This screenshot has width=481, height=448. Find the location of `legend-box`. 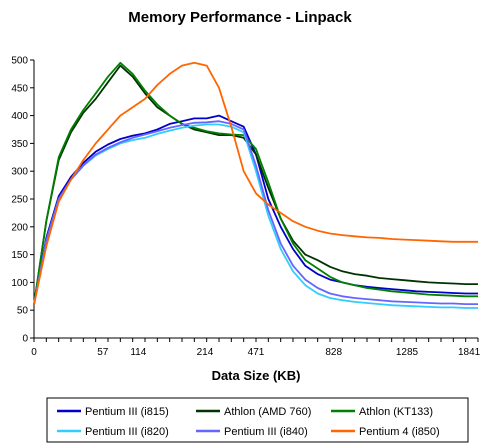

legend-box is located at coordinates (257, 420).